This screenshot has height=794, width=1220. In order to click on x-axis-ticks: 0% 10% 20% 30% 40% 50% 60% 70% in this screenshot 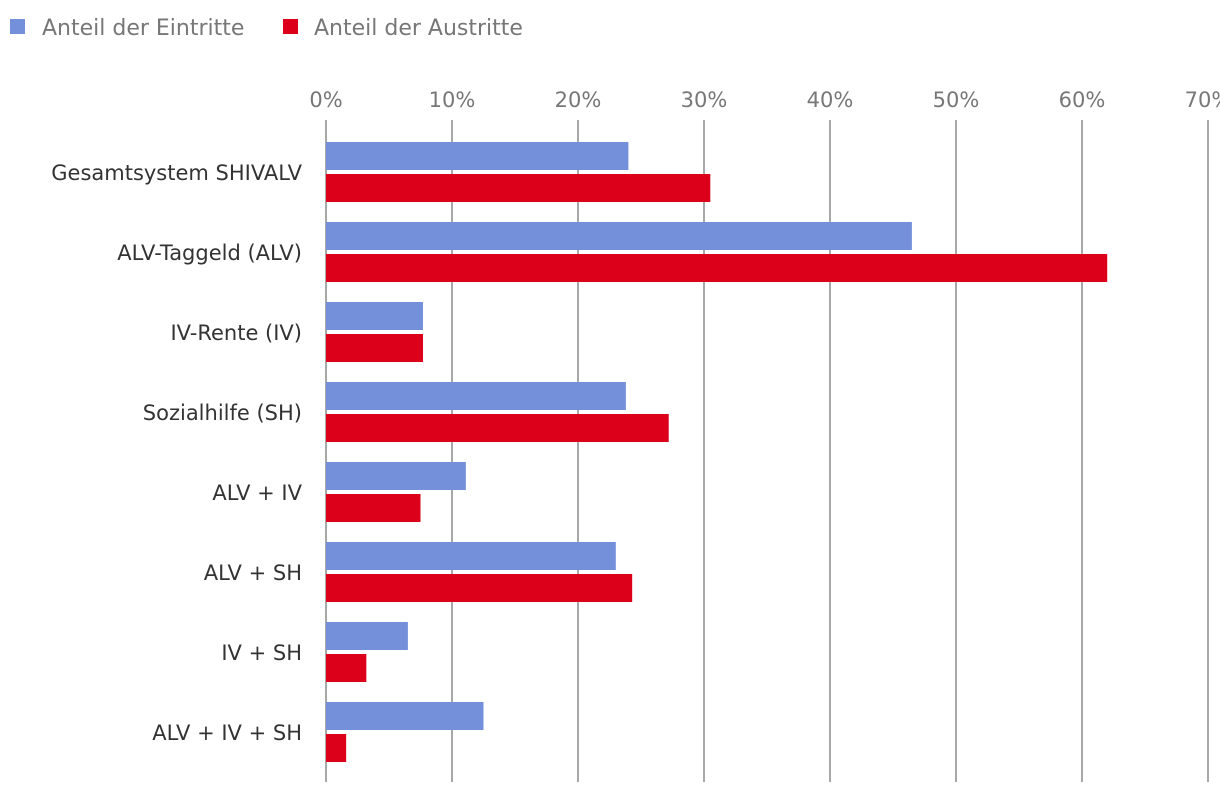, I will do `click(764, 100)`.